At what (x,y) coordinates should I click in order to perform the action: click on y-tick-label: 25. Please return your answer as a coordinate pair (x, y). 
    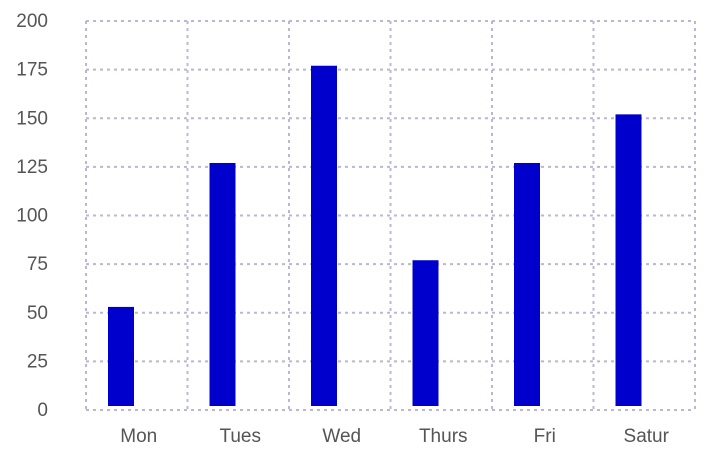
    Looking at the image, I should click on (37, 361).